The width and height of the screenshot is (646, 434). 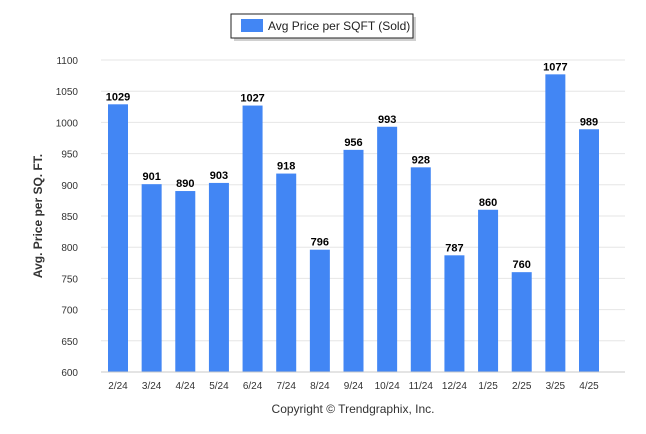 I want to click on y-tick-label: 850, so click(x=69, y=217).